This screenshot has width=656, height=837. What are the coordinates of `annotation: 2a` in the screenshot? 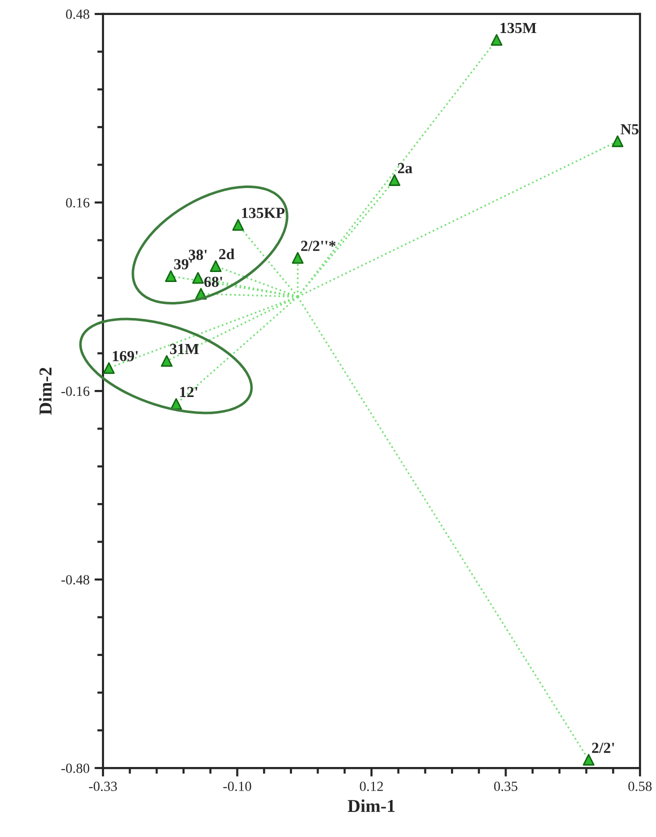 It's located at (405, 168).